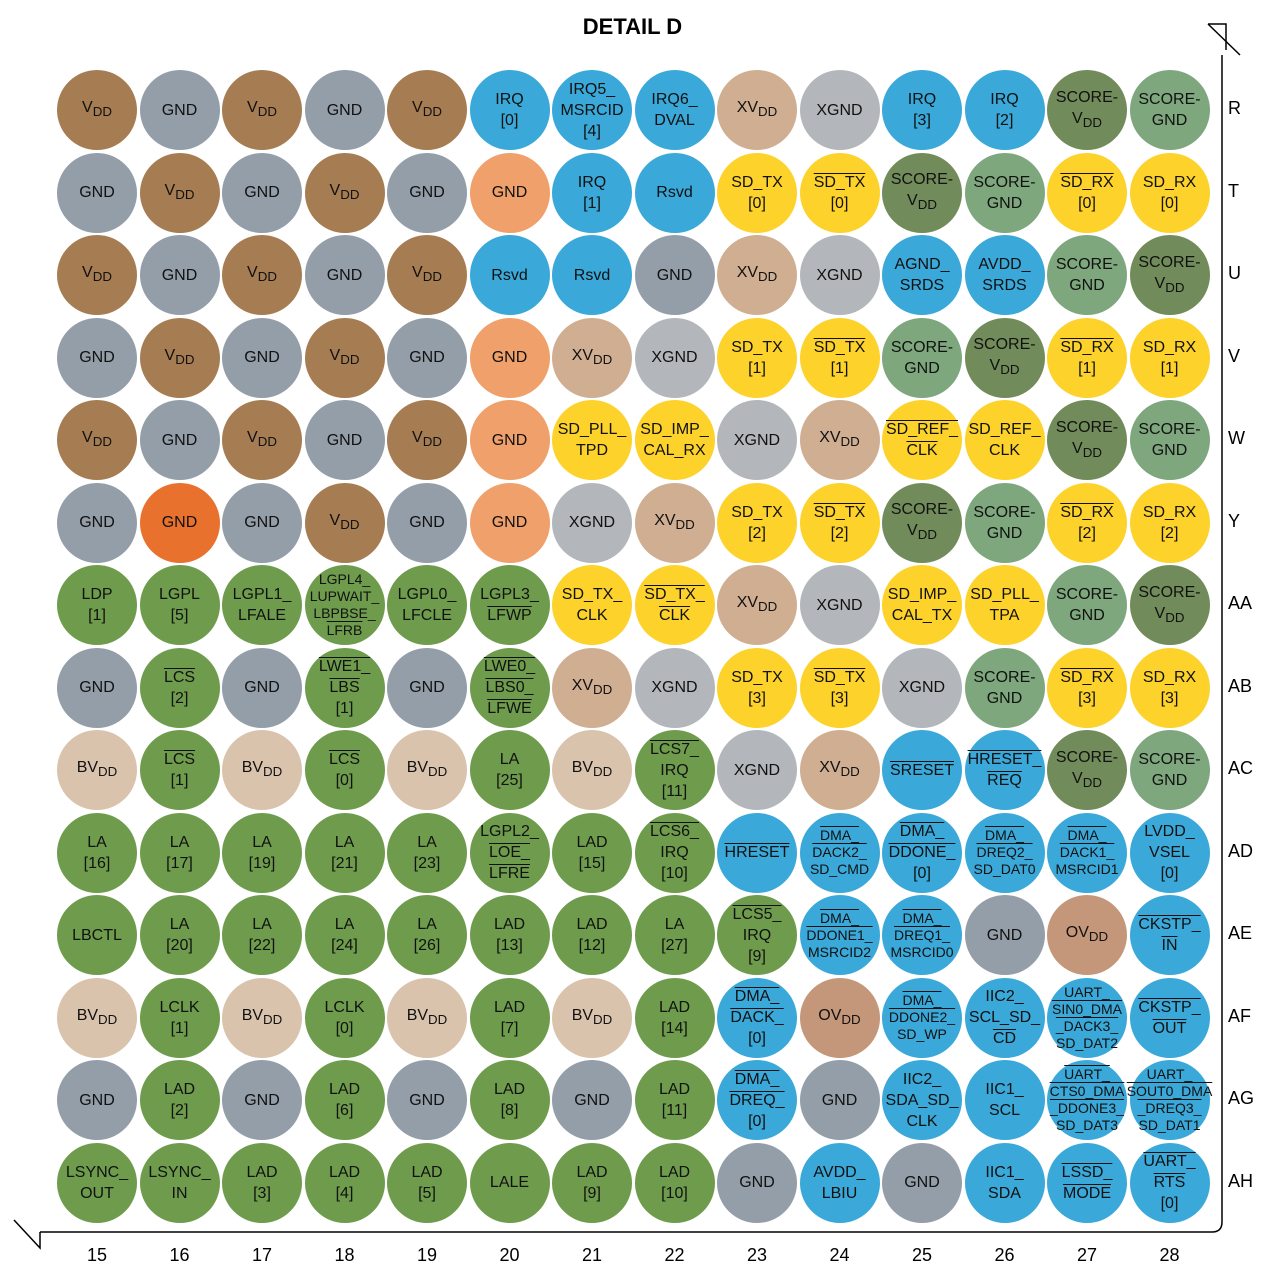 The height and width of the screenshot is (1268, 1265). What do you see at coordinates (592, 770) in the screenshot?
I see `ball-AC-21: BVDD` at bounding box center [592, 770].